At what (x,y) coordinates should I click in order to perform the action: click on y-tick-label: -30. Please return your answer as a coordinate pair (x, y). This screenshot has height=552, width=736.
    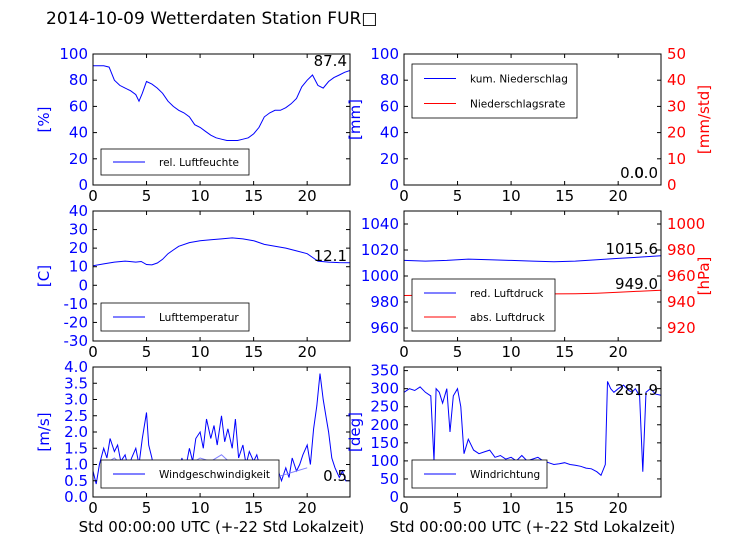
    Looking at the image, I should click on (76, 341).